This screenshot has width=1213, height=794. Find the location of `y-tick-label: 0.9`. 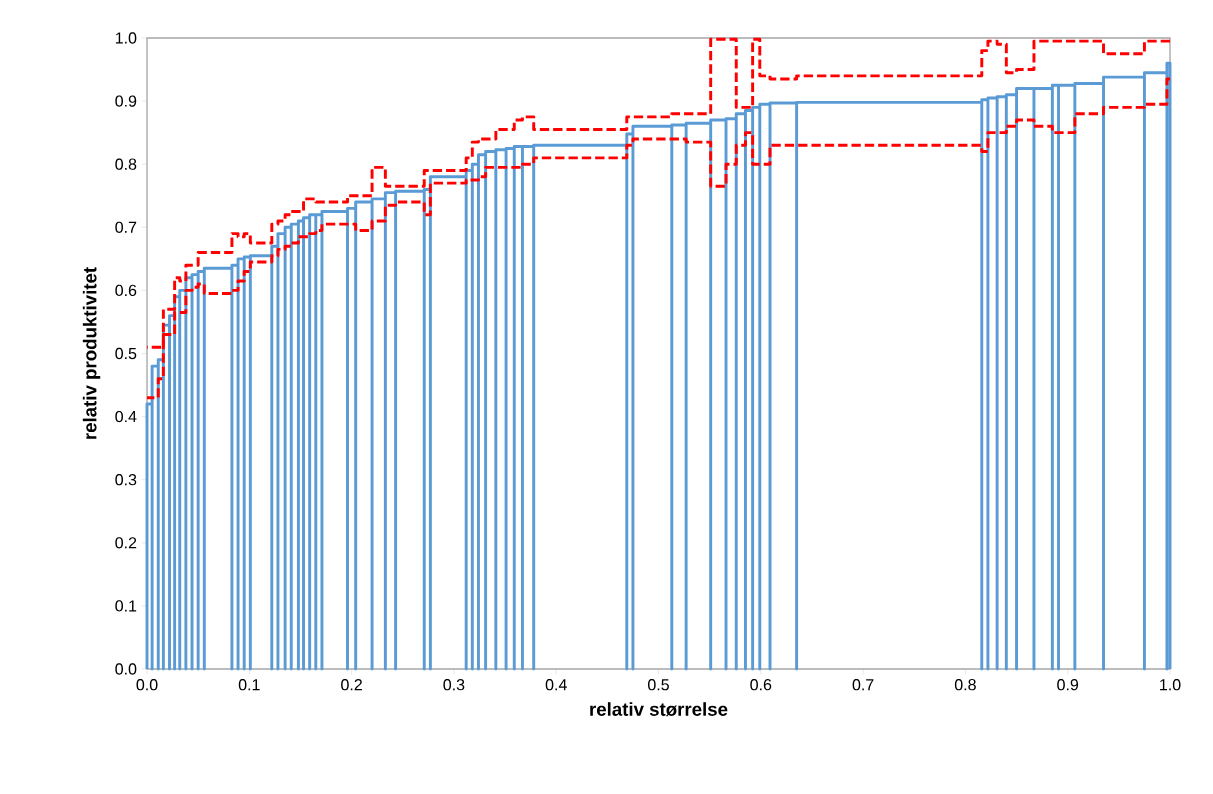

y-tick-label: 0.9 is located at coordinates (126, 101).